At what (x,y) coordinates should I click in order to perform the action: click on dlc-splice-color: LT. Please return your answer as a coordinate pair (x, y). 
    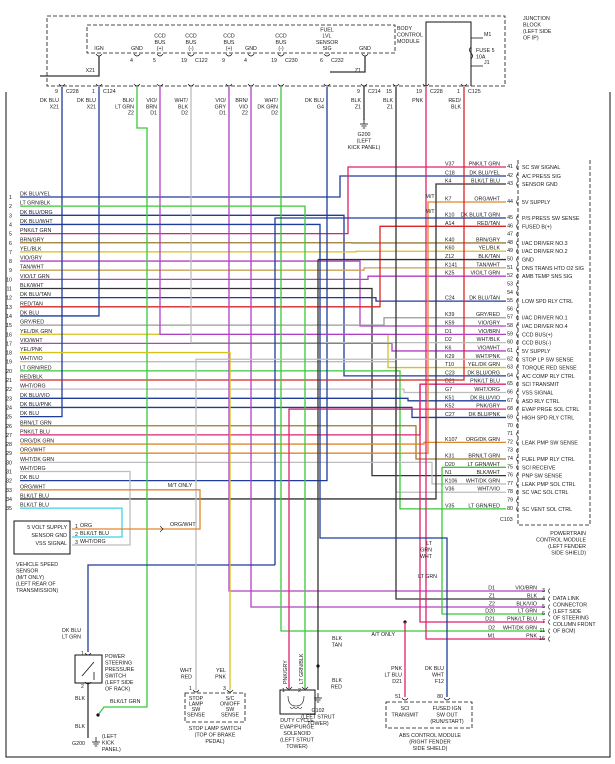
    Looking at the image, I should click on (429, 544).